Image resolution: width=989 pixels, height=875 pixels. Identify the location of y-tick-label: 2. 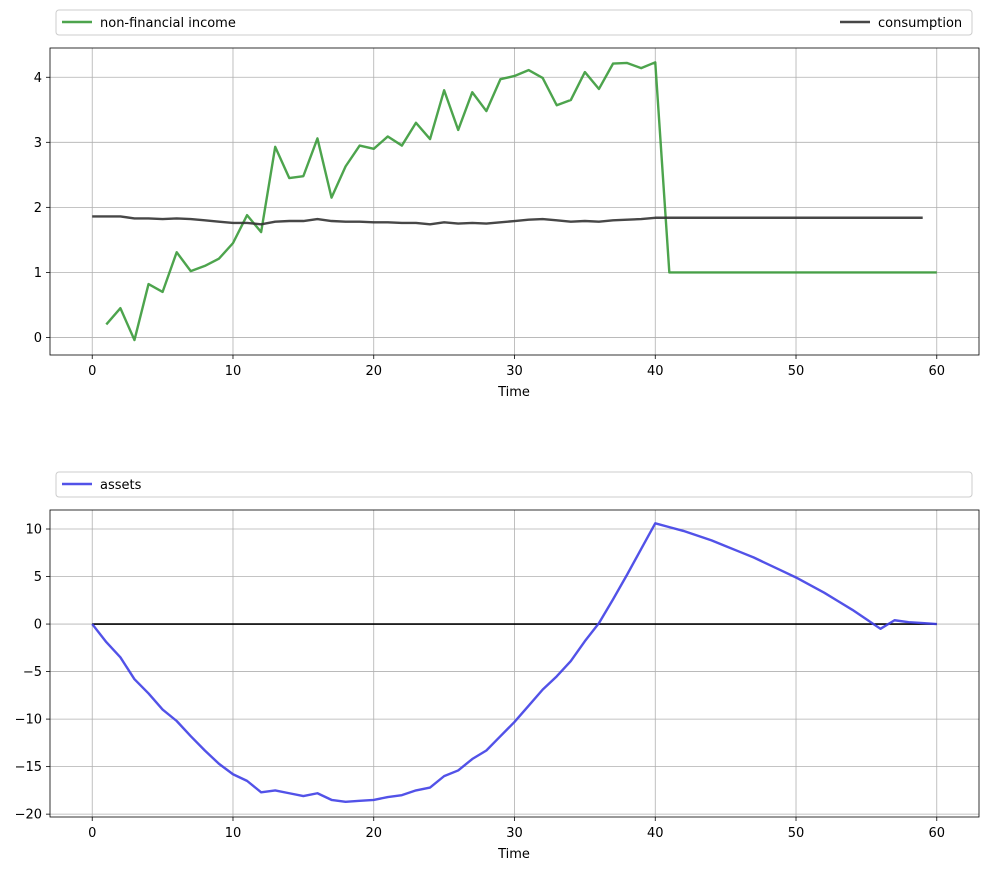
(38, 208).